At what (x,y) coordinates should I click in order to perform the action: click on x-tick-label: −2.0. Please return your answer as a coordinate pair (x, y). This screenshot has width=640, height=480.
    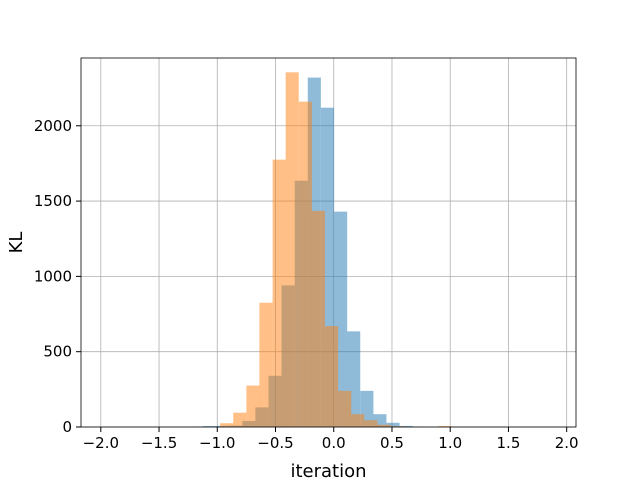
    Looking at the image, I should click on (101, 443).